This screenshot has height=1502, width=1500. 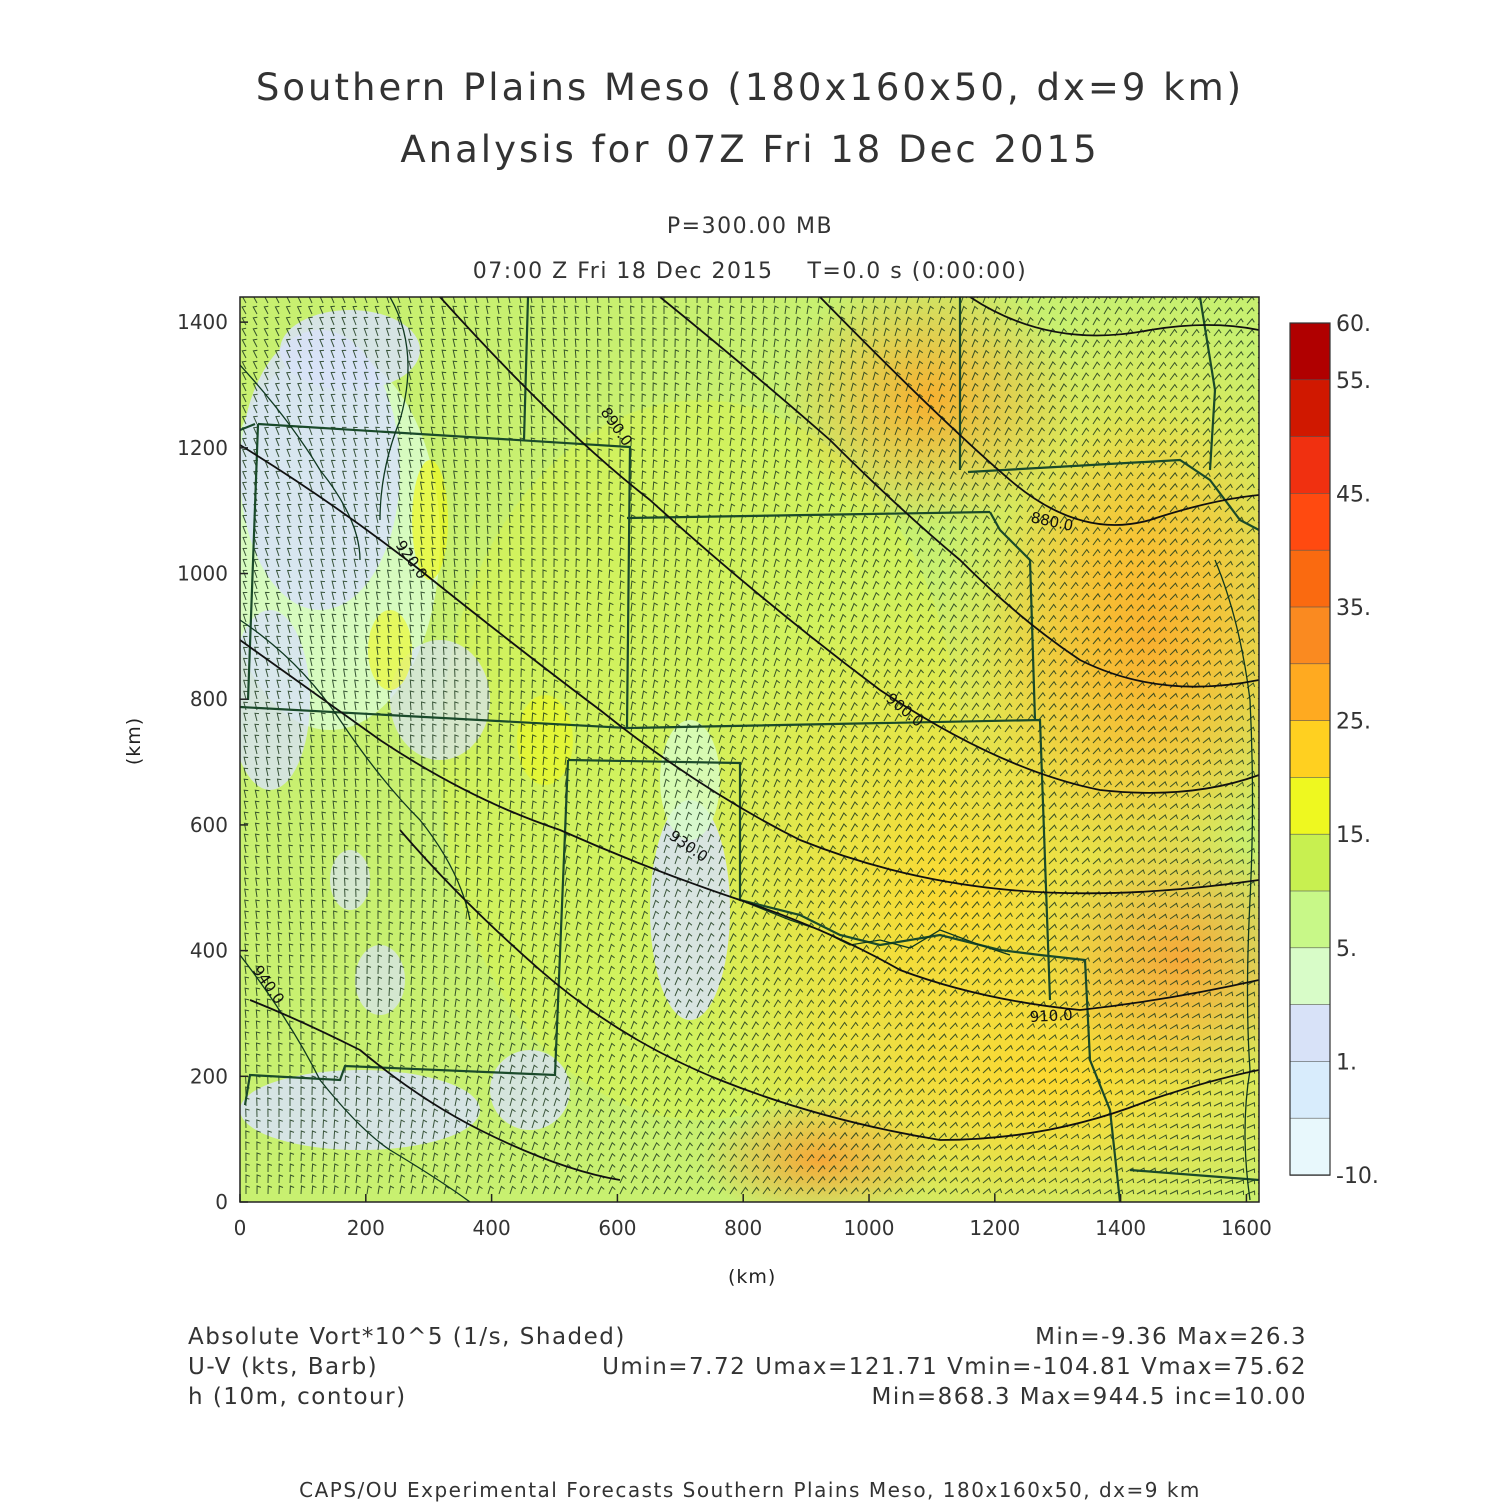 What do you see at coordinates (209, 951) in the screenshot?
I see `y-tick-label: 400` at bounding box center [209, 951].